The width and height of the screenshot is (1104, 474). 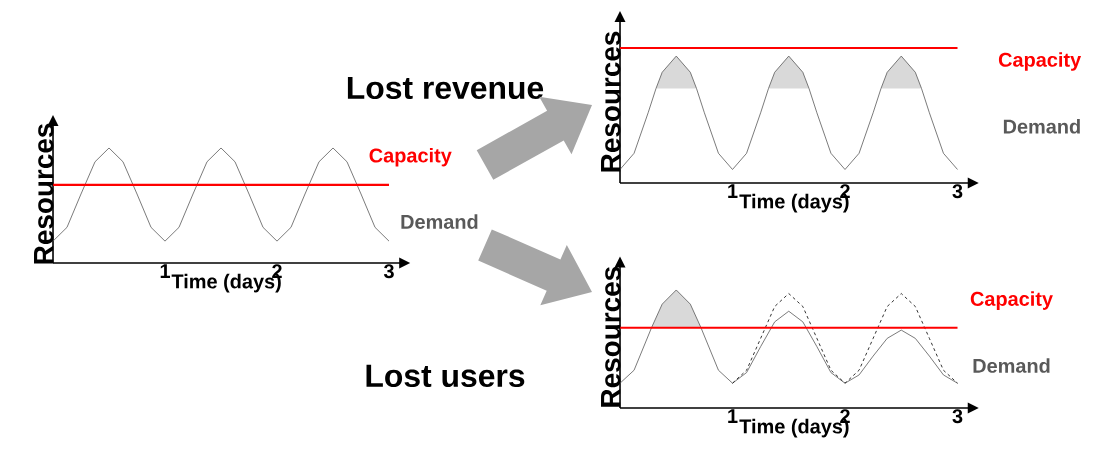 I want to click on text: Lost revenue, so click(x=445, y=88).